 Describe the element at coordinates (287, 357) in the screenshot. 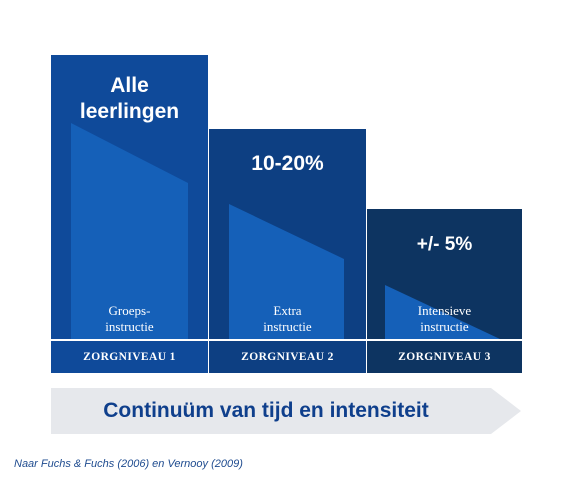

I see `level-2-footer: ZORGNIVEAU 2` at that location.